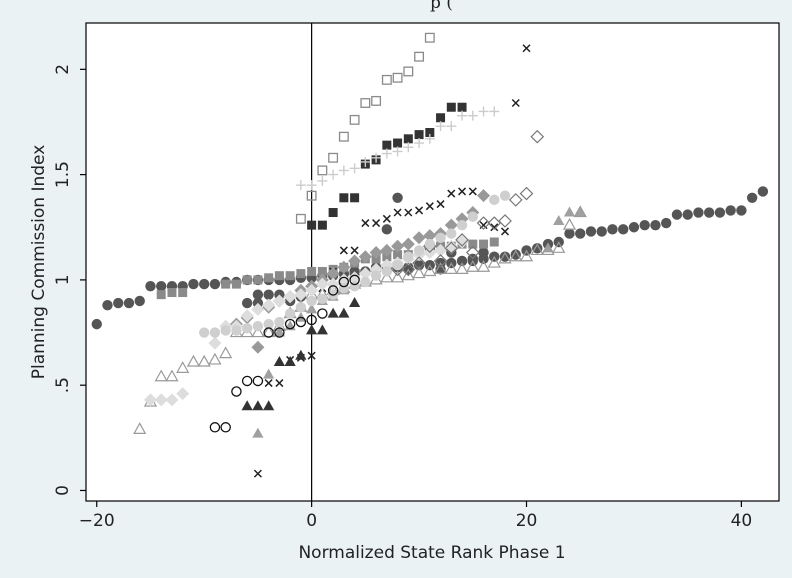  Describe the element at coordinates (431, 553) in the screenshot. I see `x-axis-title: Normalized State Rank Phase 1` at that location.